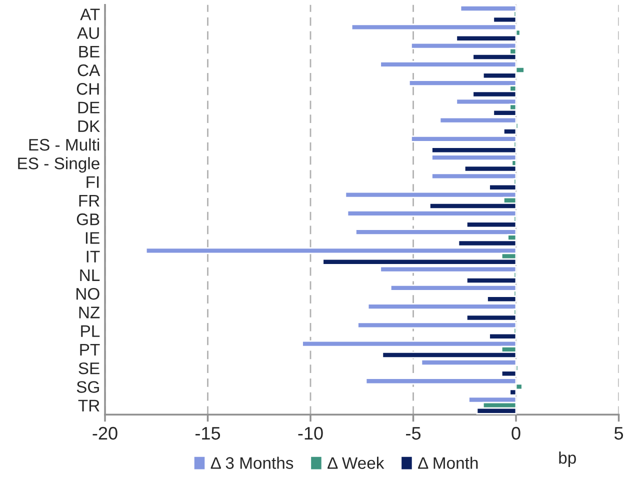 This screenshot has width=625, height=481. Describe the element at coordinates (89, 126) in the screenshot. I see `y-tick-label: DK` at that location.